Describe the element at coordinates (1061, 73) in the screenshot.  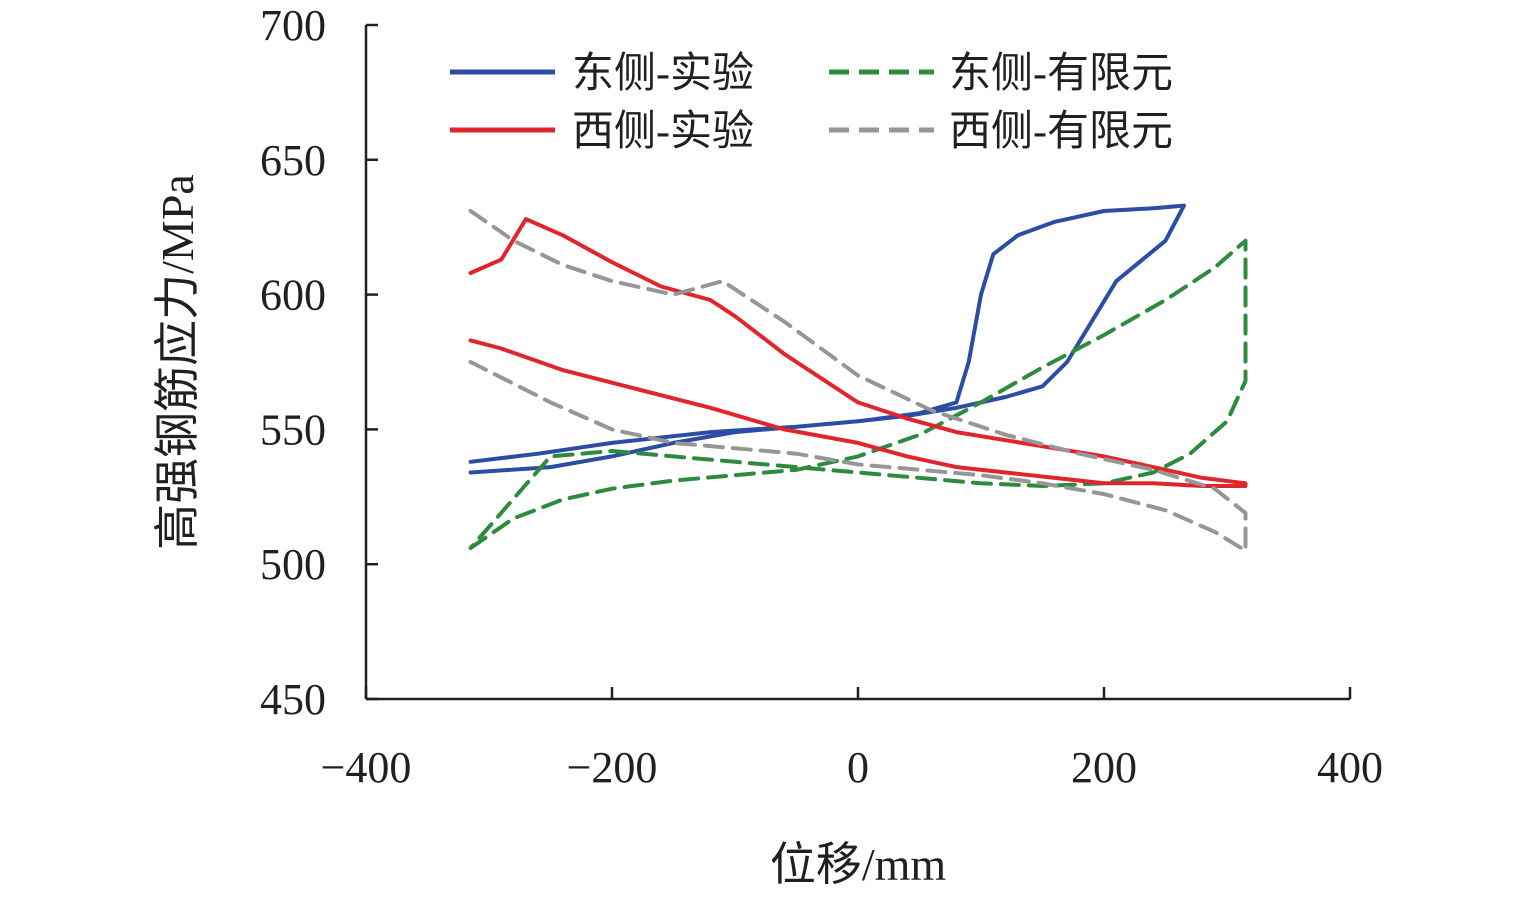
I see `legend-label-1: 东侧-有限元` at that location.